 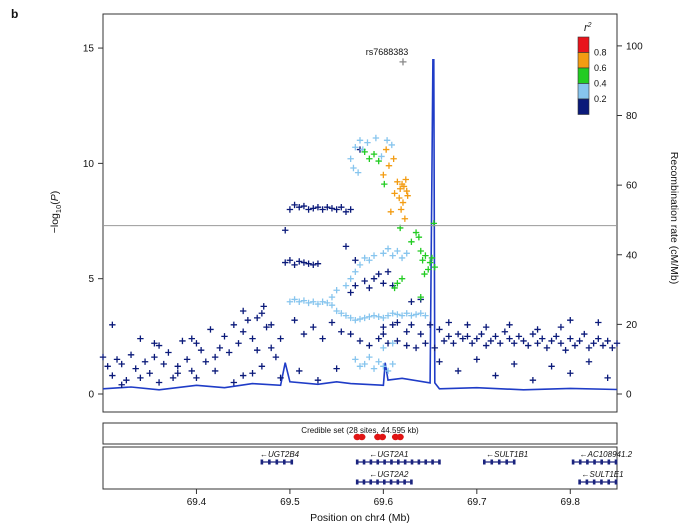 What do you see at coordinates (592, 75) in the screenshot?
I see `legend-swatches: 0.8 0.6 0.4 0.2` at bounding box center [592, 75].